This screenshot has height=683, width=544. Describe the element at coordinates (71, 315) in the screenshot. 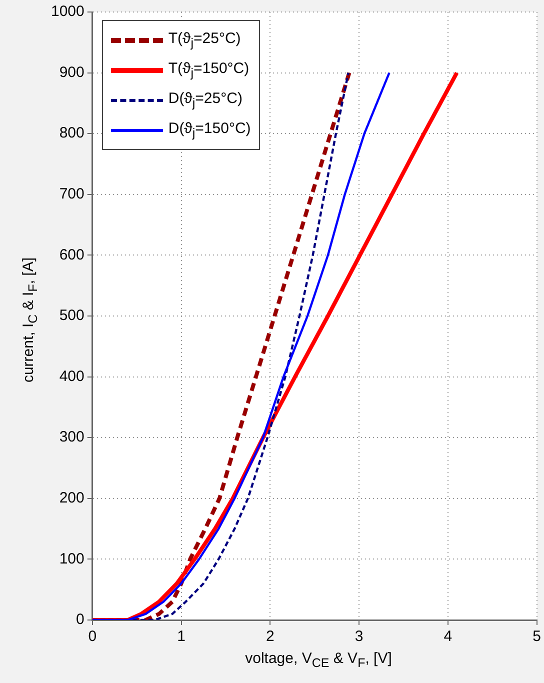

I see `y-tick-label: 500` at that location.